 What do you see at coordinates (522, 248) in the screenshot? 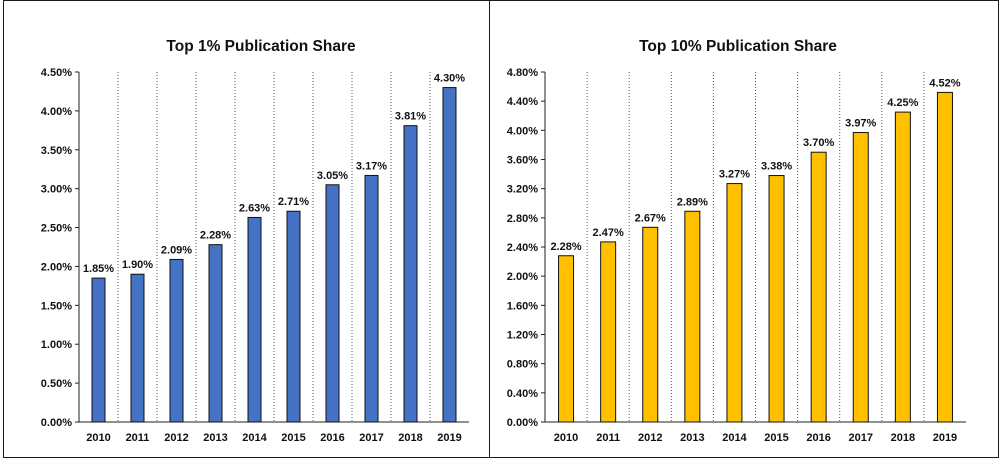
I see `y-tick-label: 2.40%` at bounding box center [522, 248].